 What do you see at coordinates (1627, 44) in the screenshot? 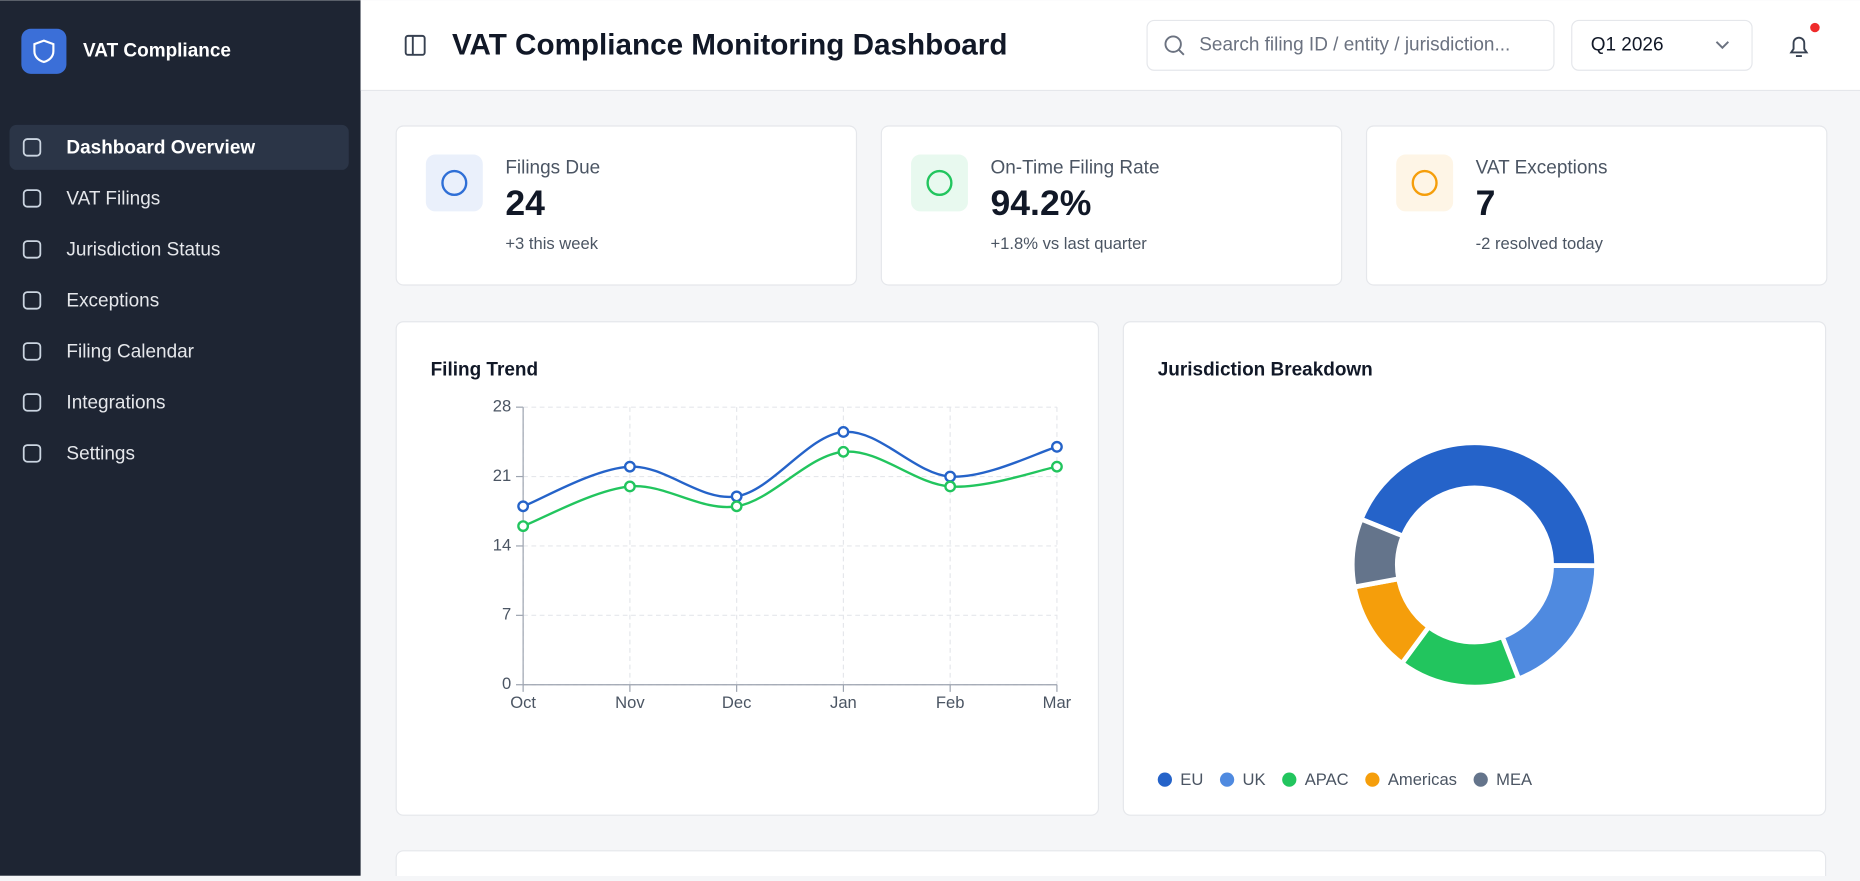
I see `period-value: Q1 2026` at bounding box center [1627, 44].